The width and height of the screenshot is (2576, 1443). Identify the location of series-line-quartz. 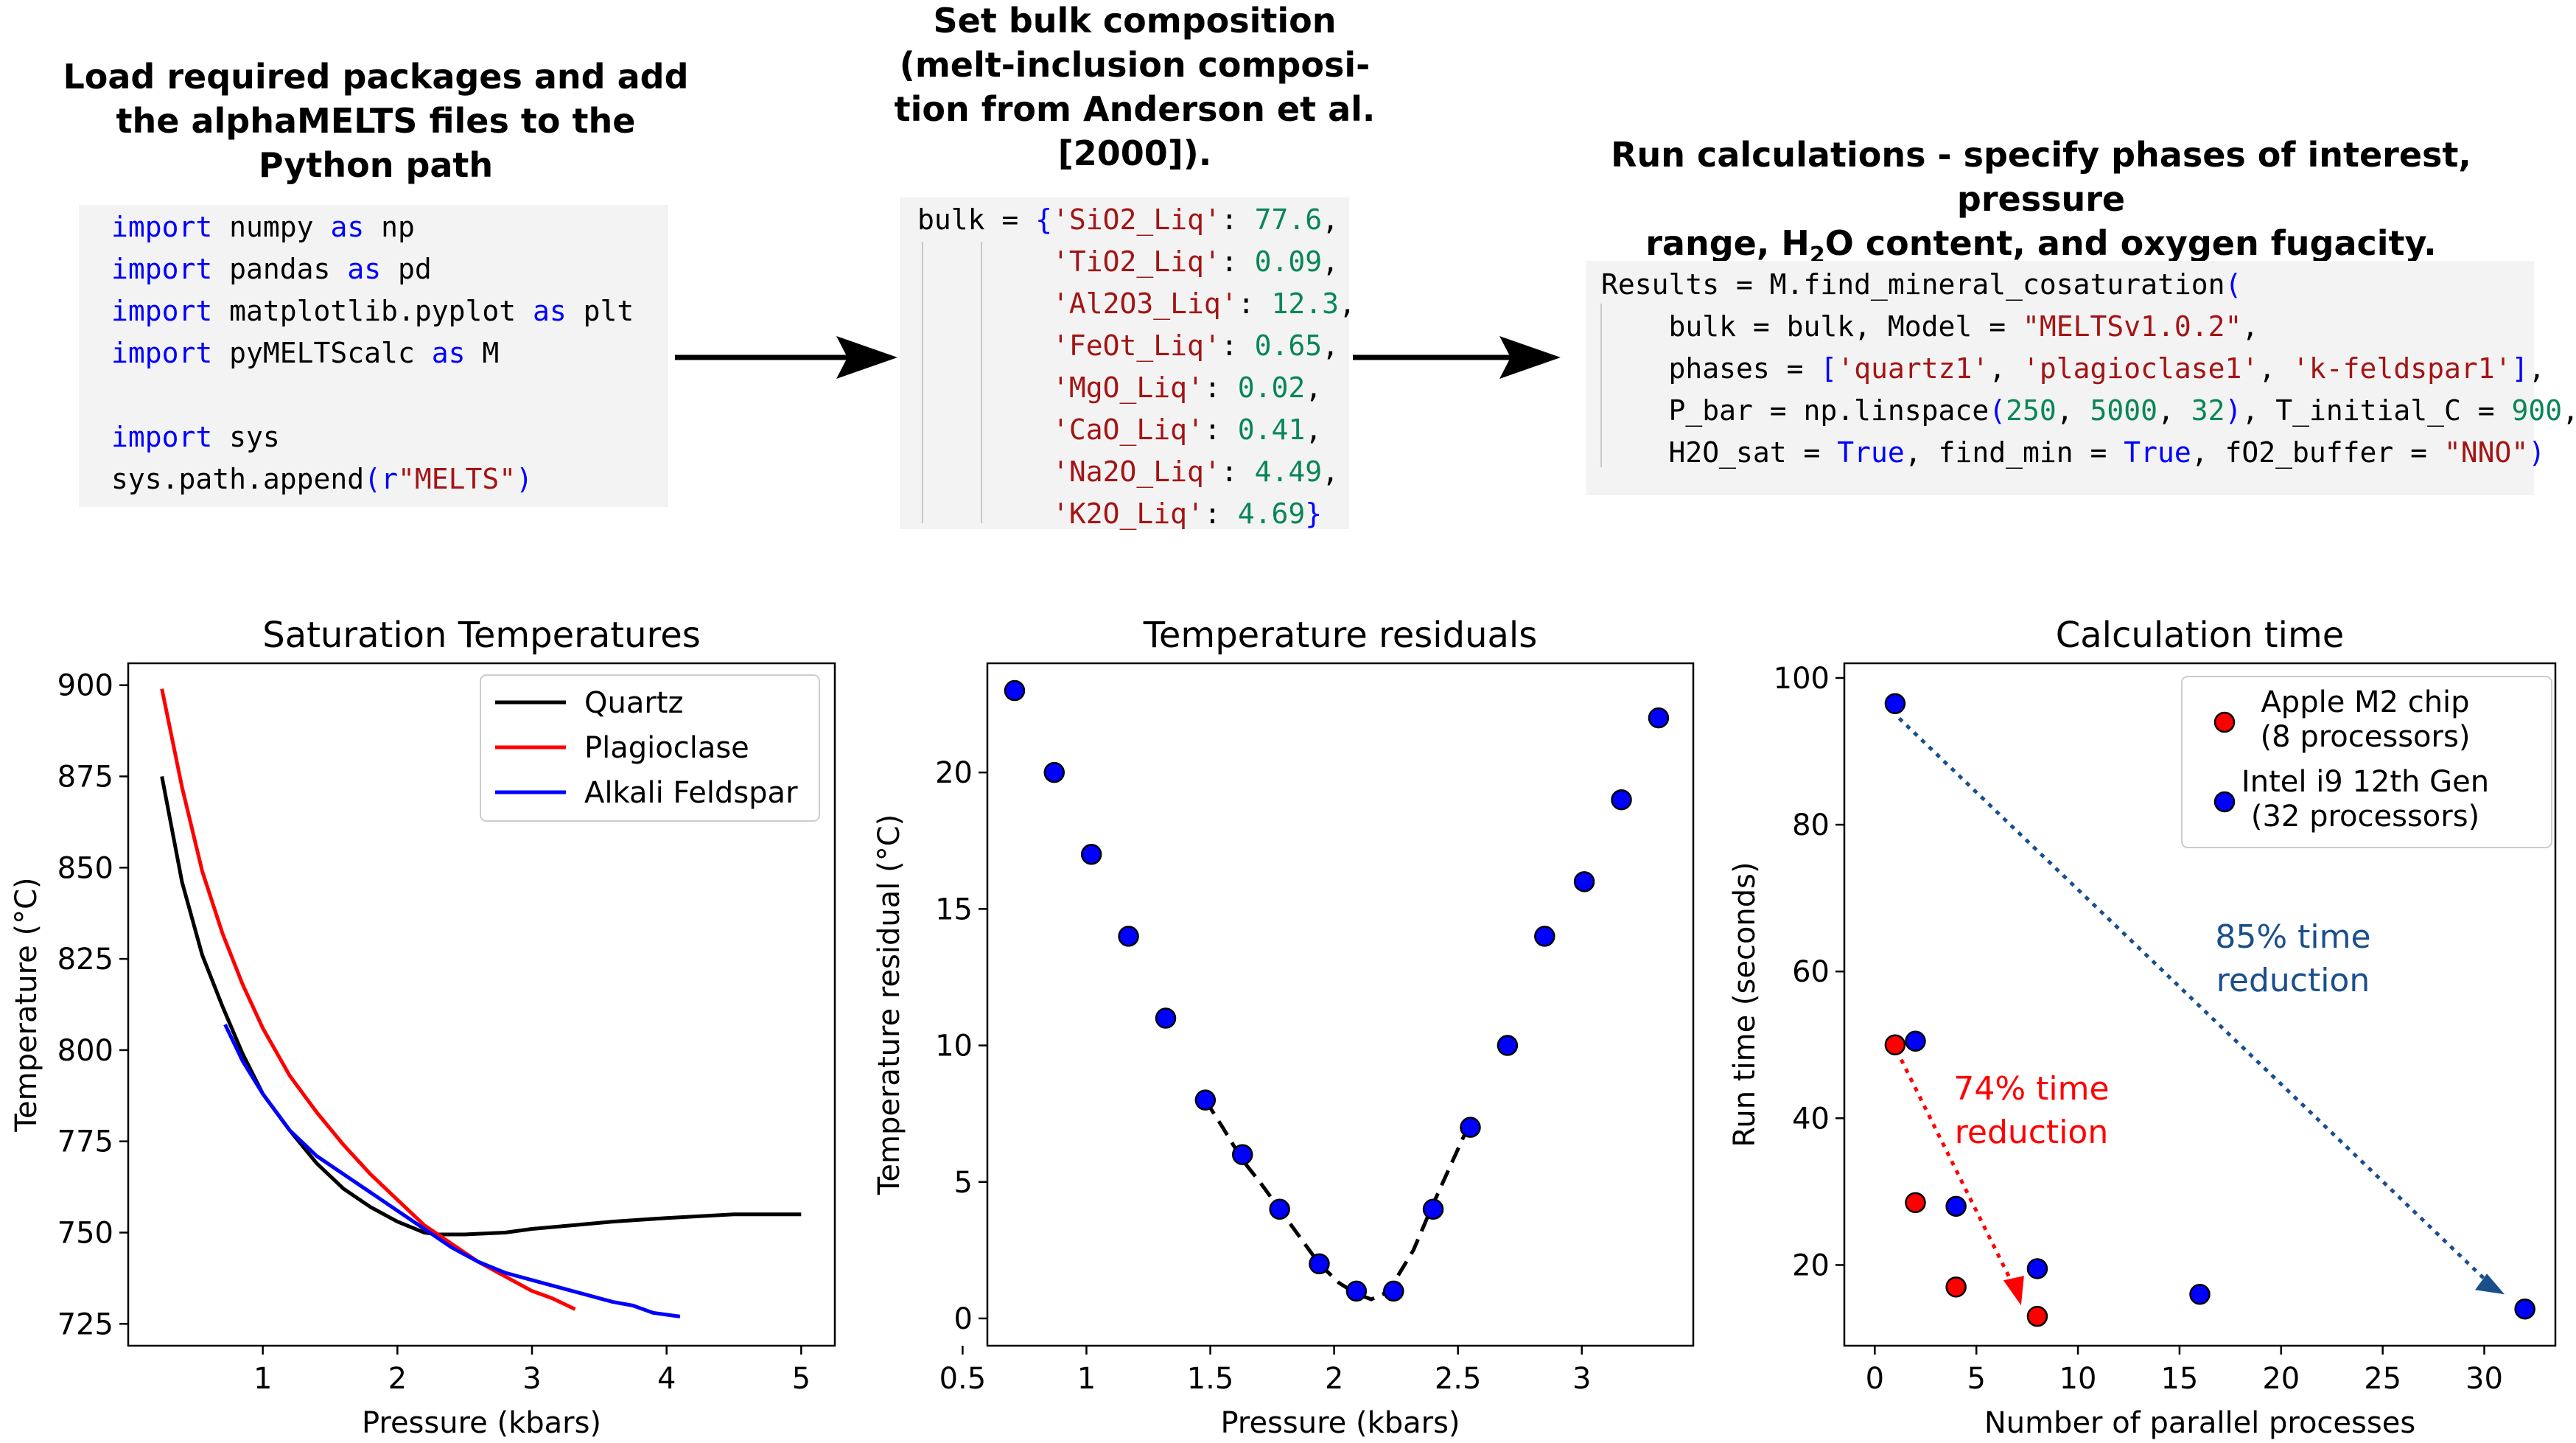
(481, 1006).